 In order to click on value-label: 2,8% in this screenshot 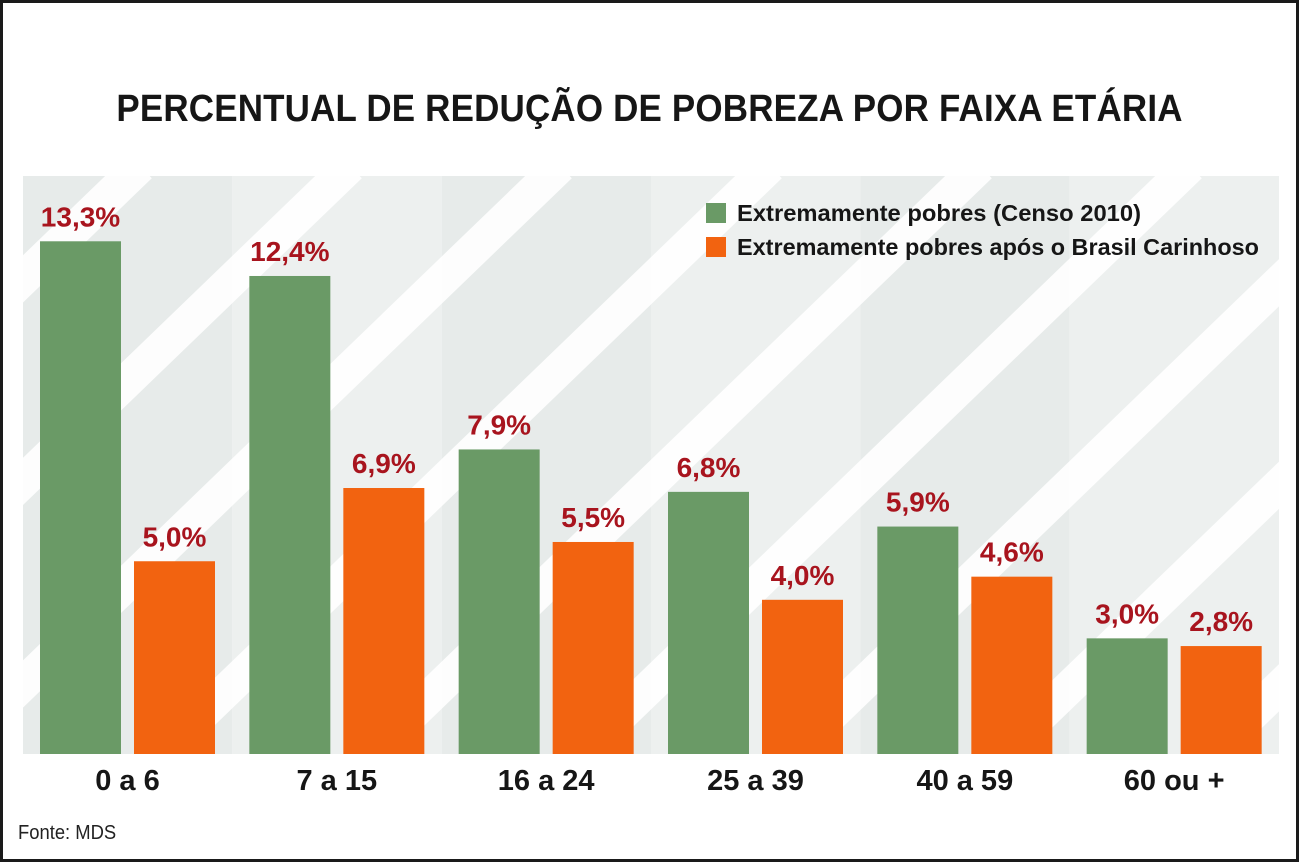, I will do `click(1221, 621)`.